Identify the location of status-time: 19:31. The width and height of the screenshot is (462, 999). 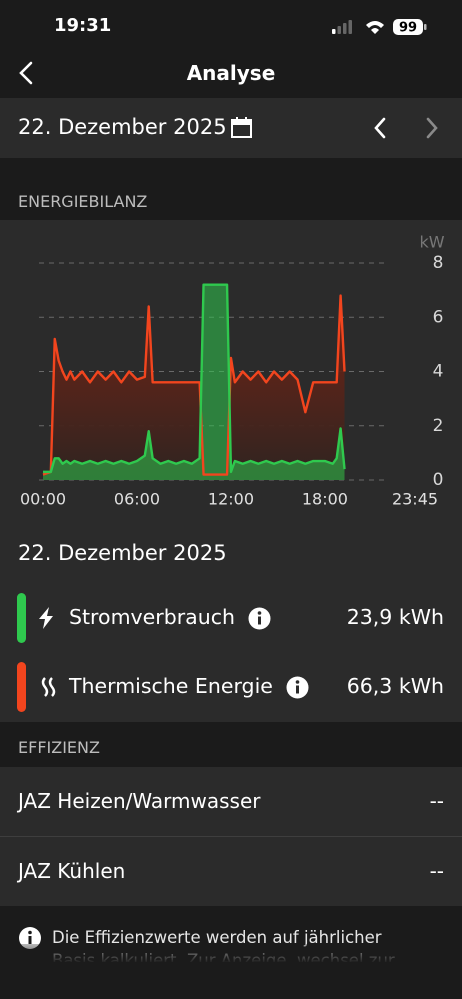
(83, 25).